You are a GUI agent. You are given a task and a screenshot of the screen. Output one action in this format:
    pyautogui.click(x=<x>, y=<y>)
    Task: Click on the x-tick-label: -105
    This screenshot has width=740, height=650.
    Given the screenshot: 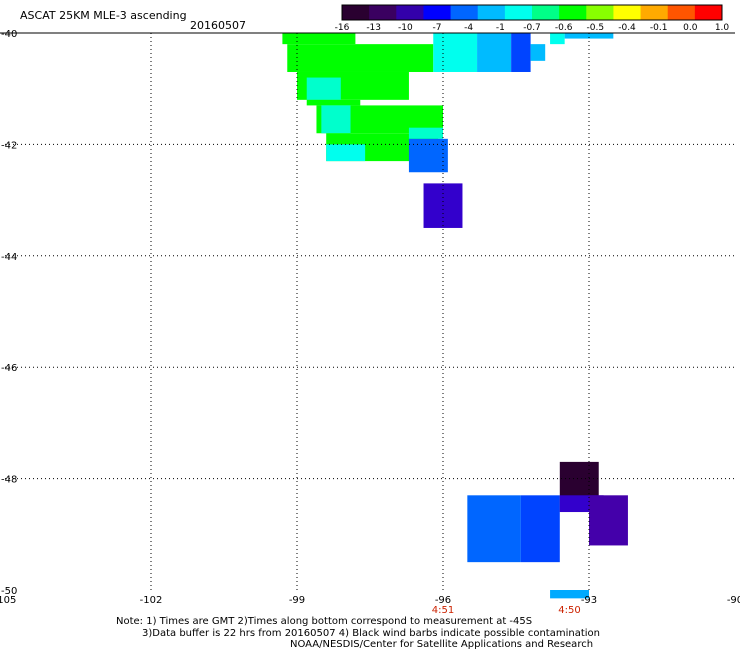 What is the action you would take?
    pyautogui.click(x=8, y=600)
    